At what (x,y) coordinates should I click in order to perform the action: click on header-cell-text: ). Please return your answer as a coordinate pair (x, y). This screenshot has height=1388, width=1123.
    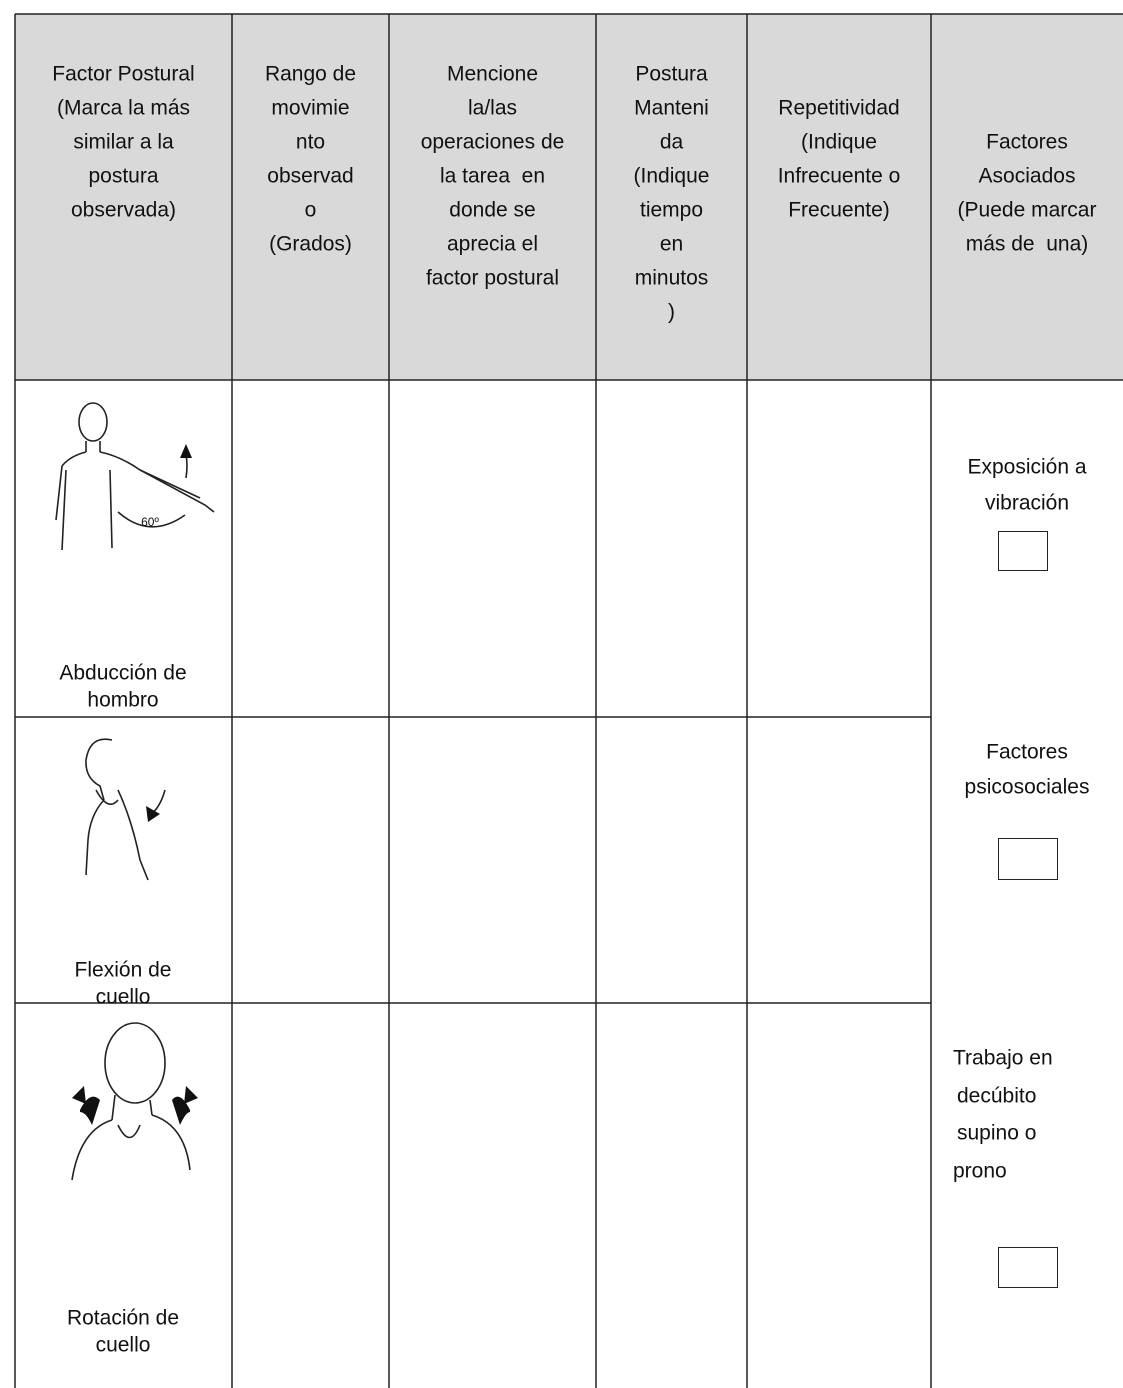
    Looking at the image, I should click on (671, 312).